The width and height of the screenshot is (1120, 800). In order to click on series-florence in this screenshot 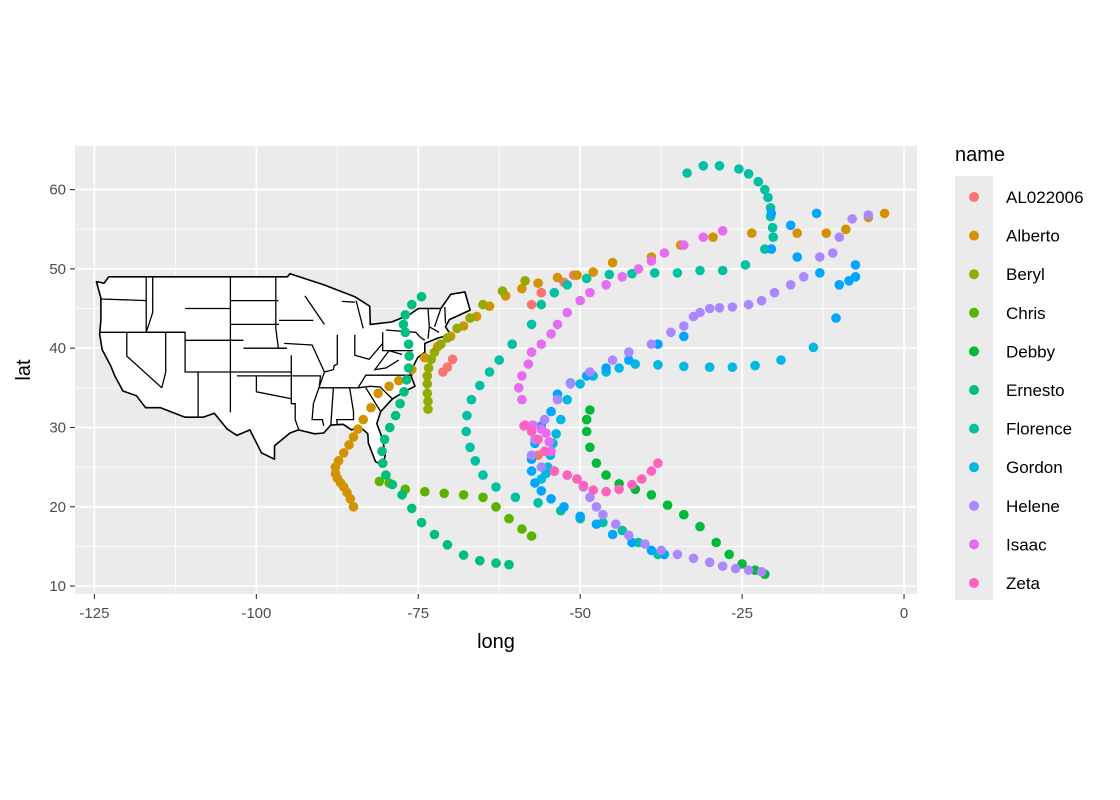, I will do `click(619, 360)`.